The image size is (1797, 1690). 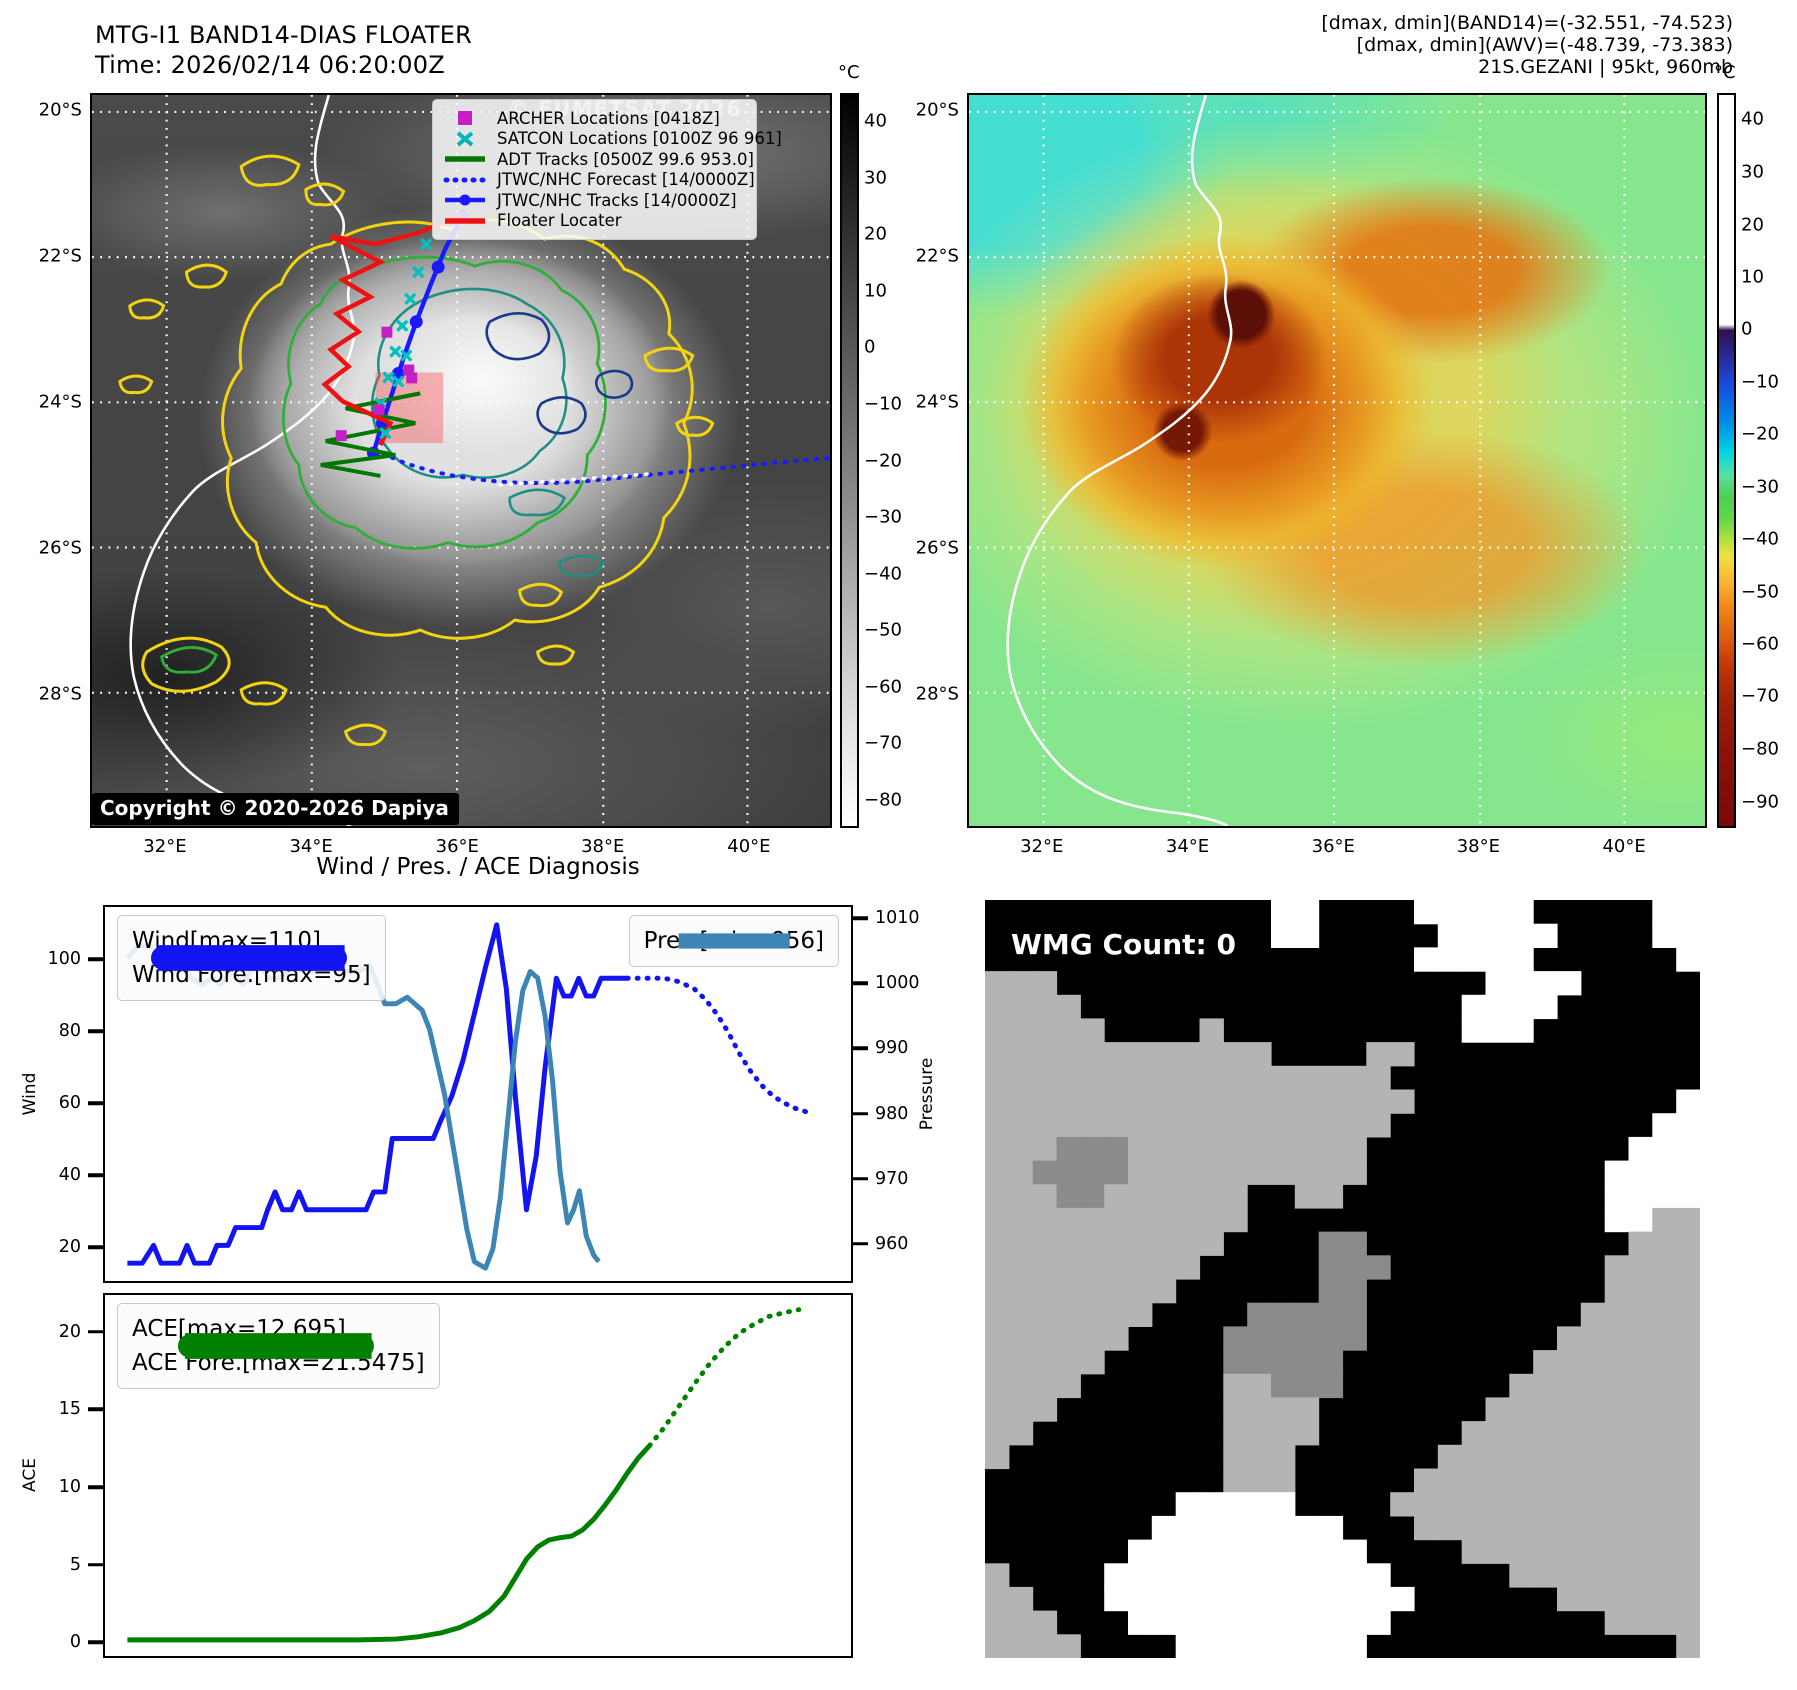 What do you see at coordinates (1747, 329) in the screenshot?
I see `tick-label: 0` at bounding box center [1747, 329].